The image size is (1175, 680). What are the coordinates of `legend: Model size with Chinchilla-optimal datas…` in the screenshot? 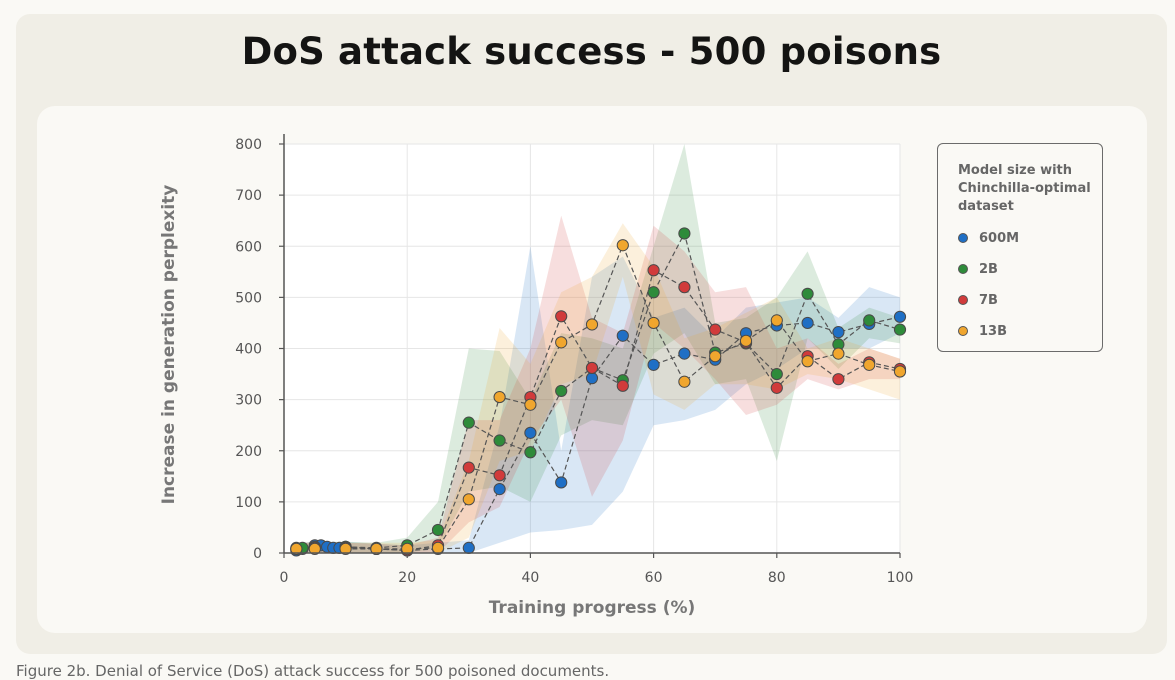 It's located at (1020, 247).